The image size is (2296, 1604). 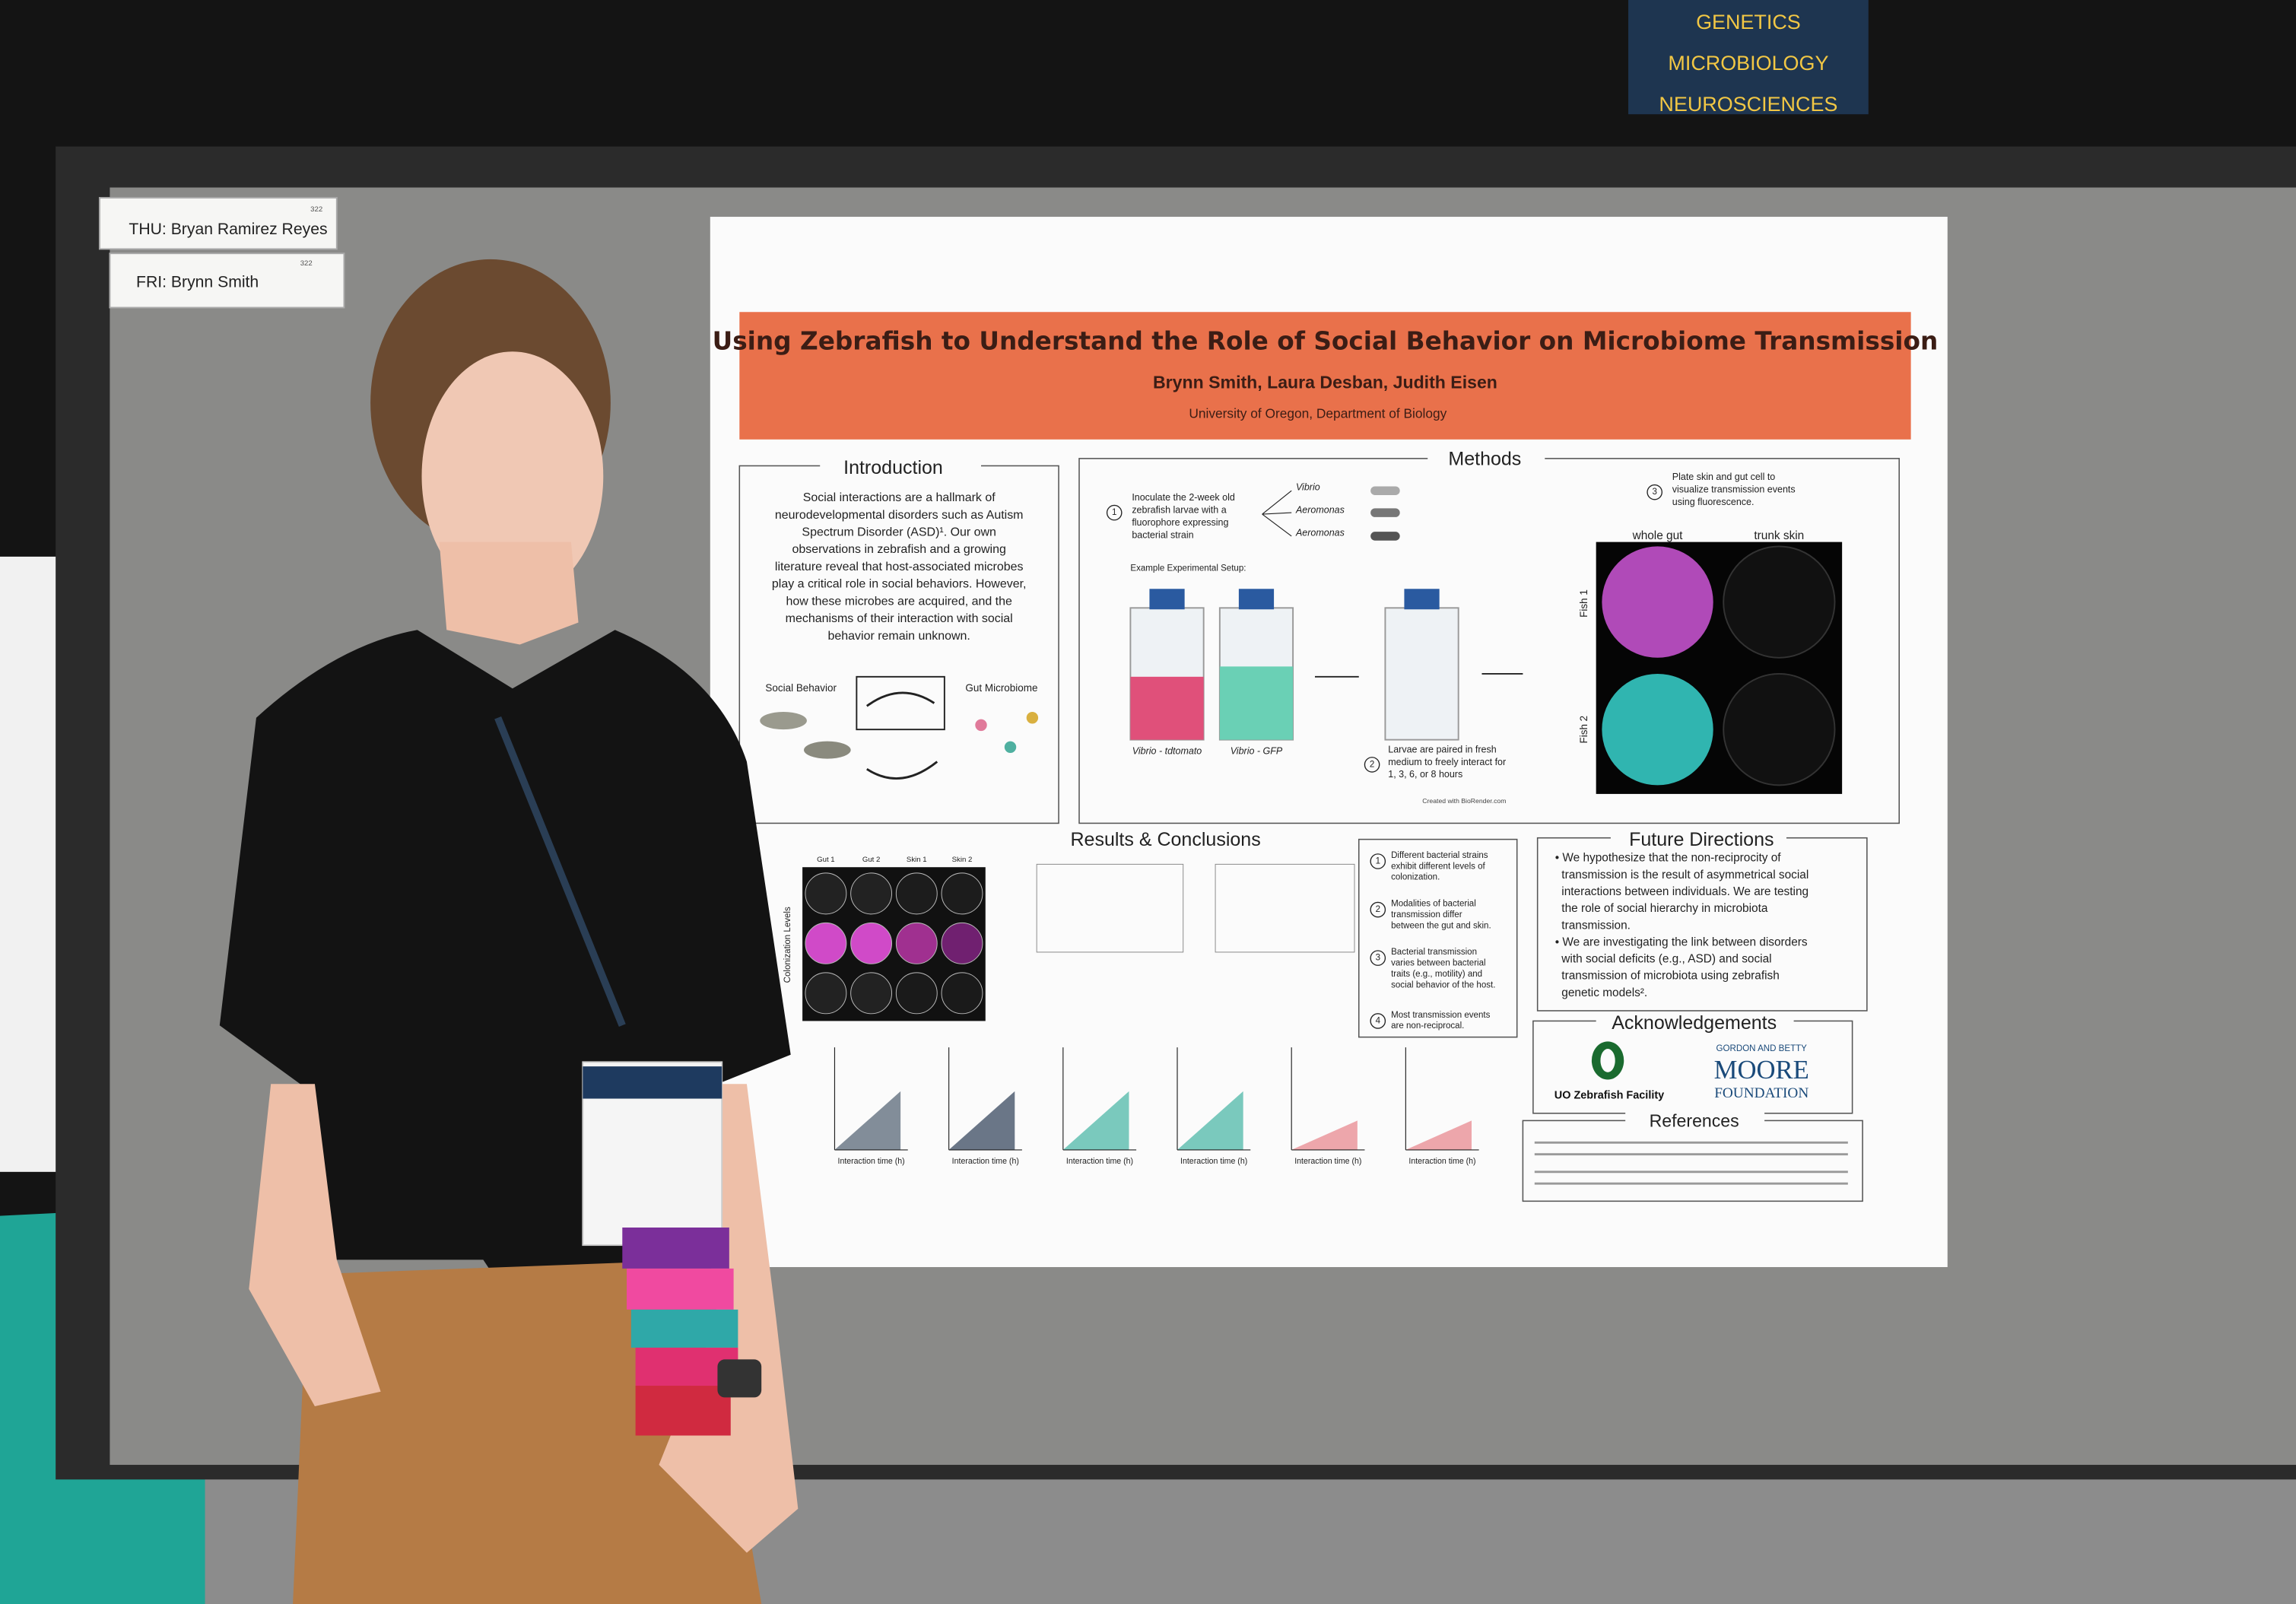 What do you see at coordinates (1761, 1070) in the screenshot?
I see `logo-text: MOORE` at bounding box center [1761, 1070].